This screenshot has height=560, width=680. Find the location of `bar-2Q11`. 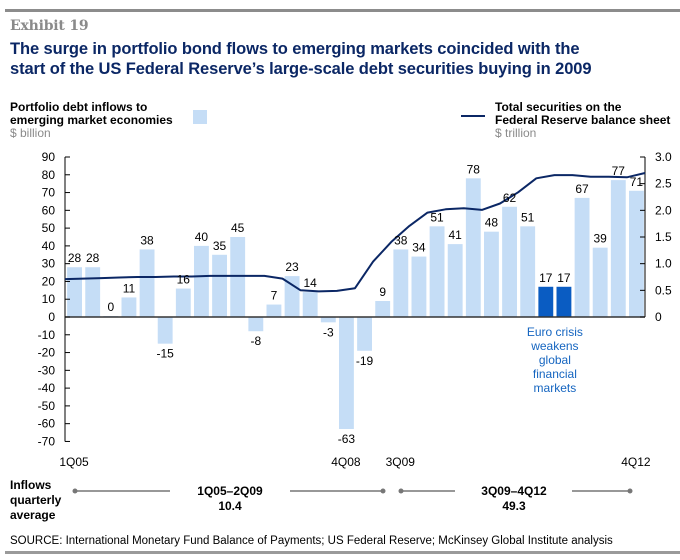

bar-2Q11 is located at coordinates (528, 271).